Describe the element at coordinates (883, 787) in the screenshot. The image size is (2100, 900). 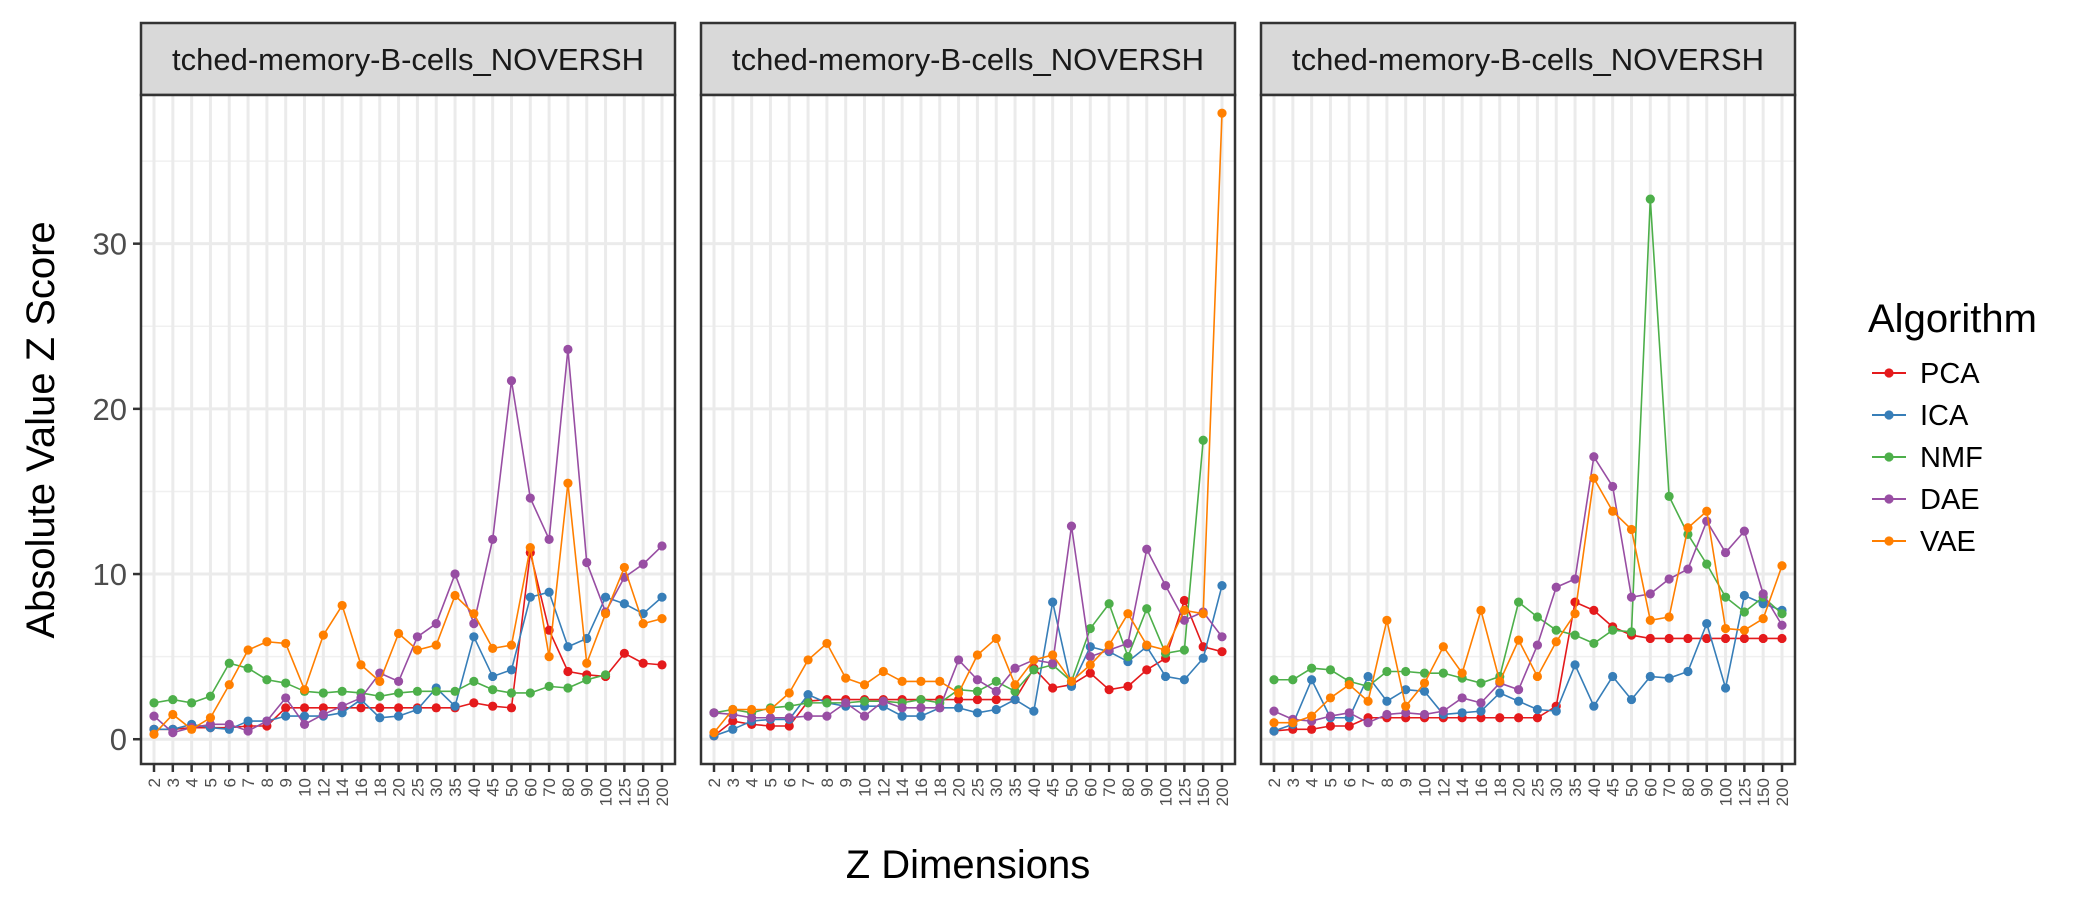
I see `x-tick-label: 12` at that location.